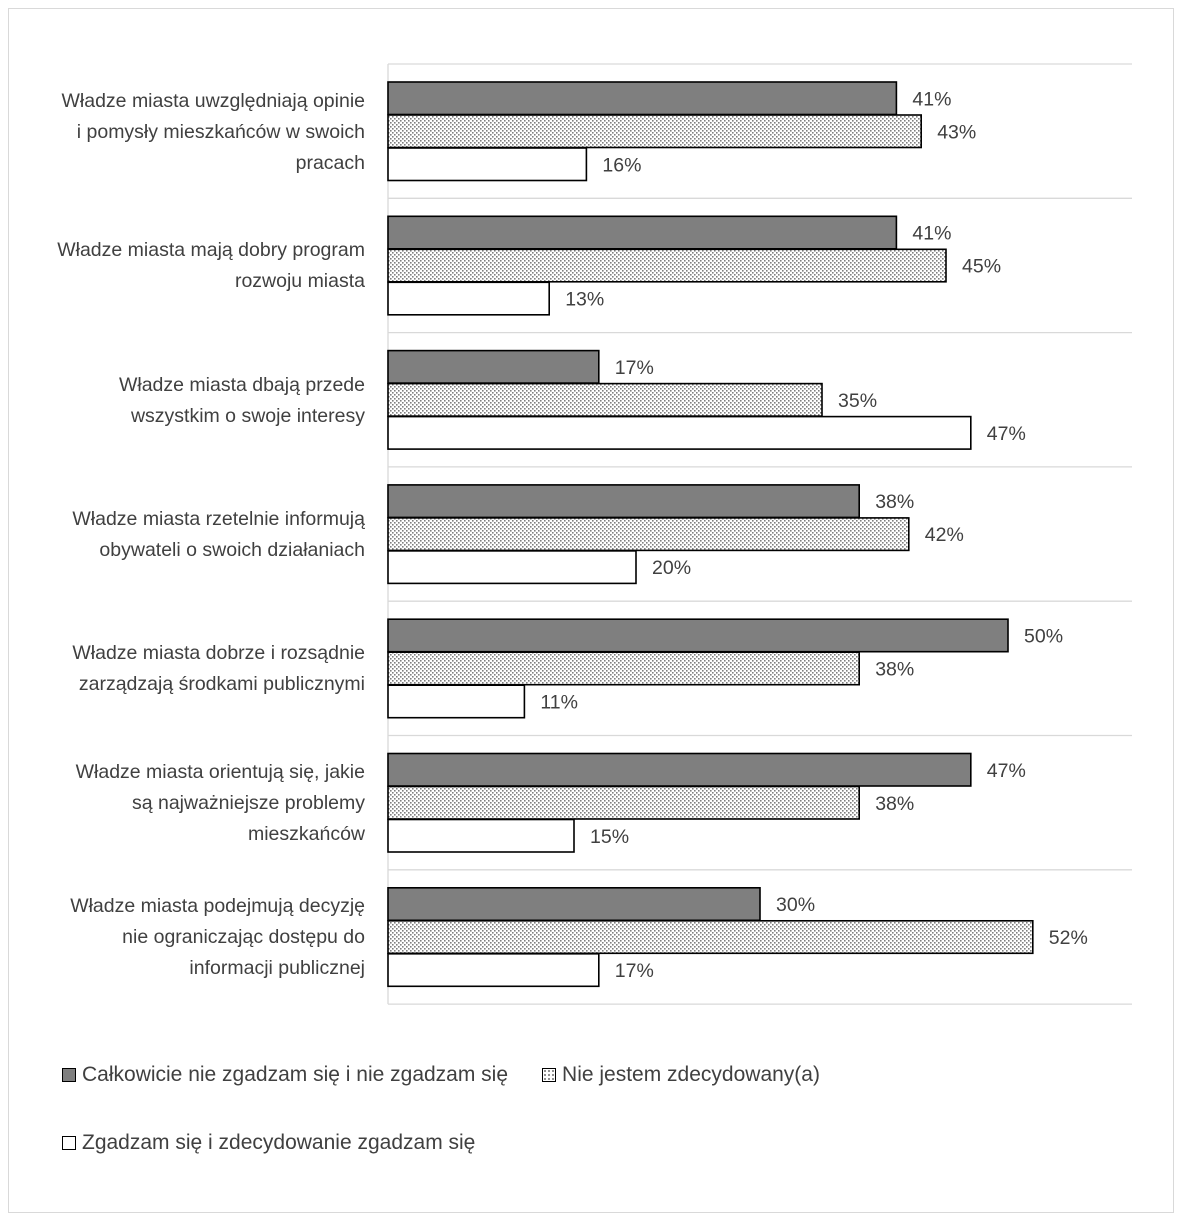 Image resolution: width=1179 pixels, height=1219 pixels. What do you see at coordinates (243, 937) in the screenshot?
I see `category-label-line: nie ograniczając dostępu do` at bounding box center [243, 937].